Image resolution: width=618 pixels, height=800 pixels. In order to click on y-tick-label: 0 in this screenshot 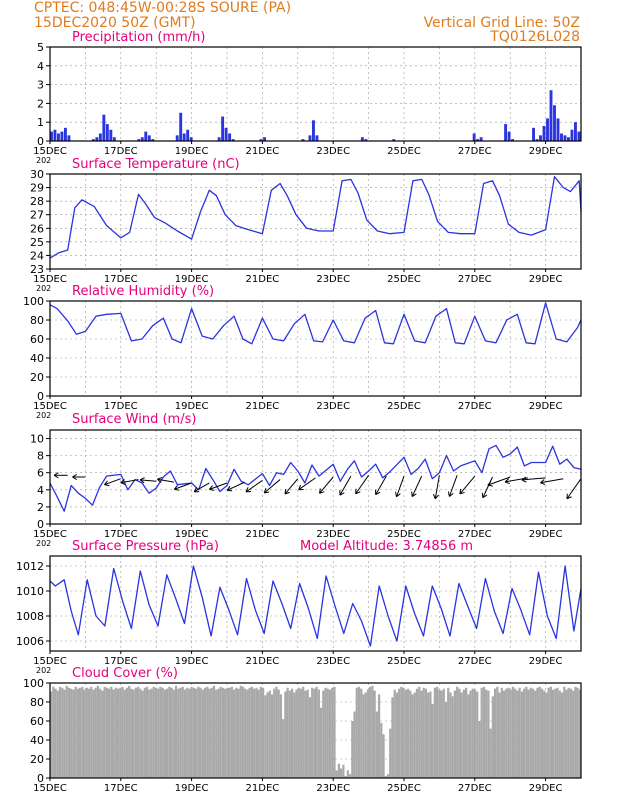, I will do `click(40, 778)`.